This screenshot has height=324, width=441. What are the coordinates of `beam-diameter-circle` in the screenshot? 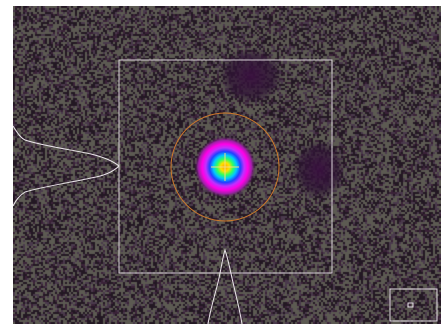 It's located at (225, 167).